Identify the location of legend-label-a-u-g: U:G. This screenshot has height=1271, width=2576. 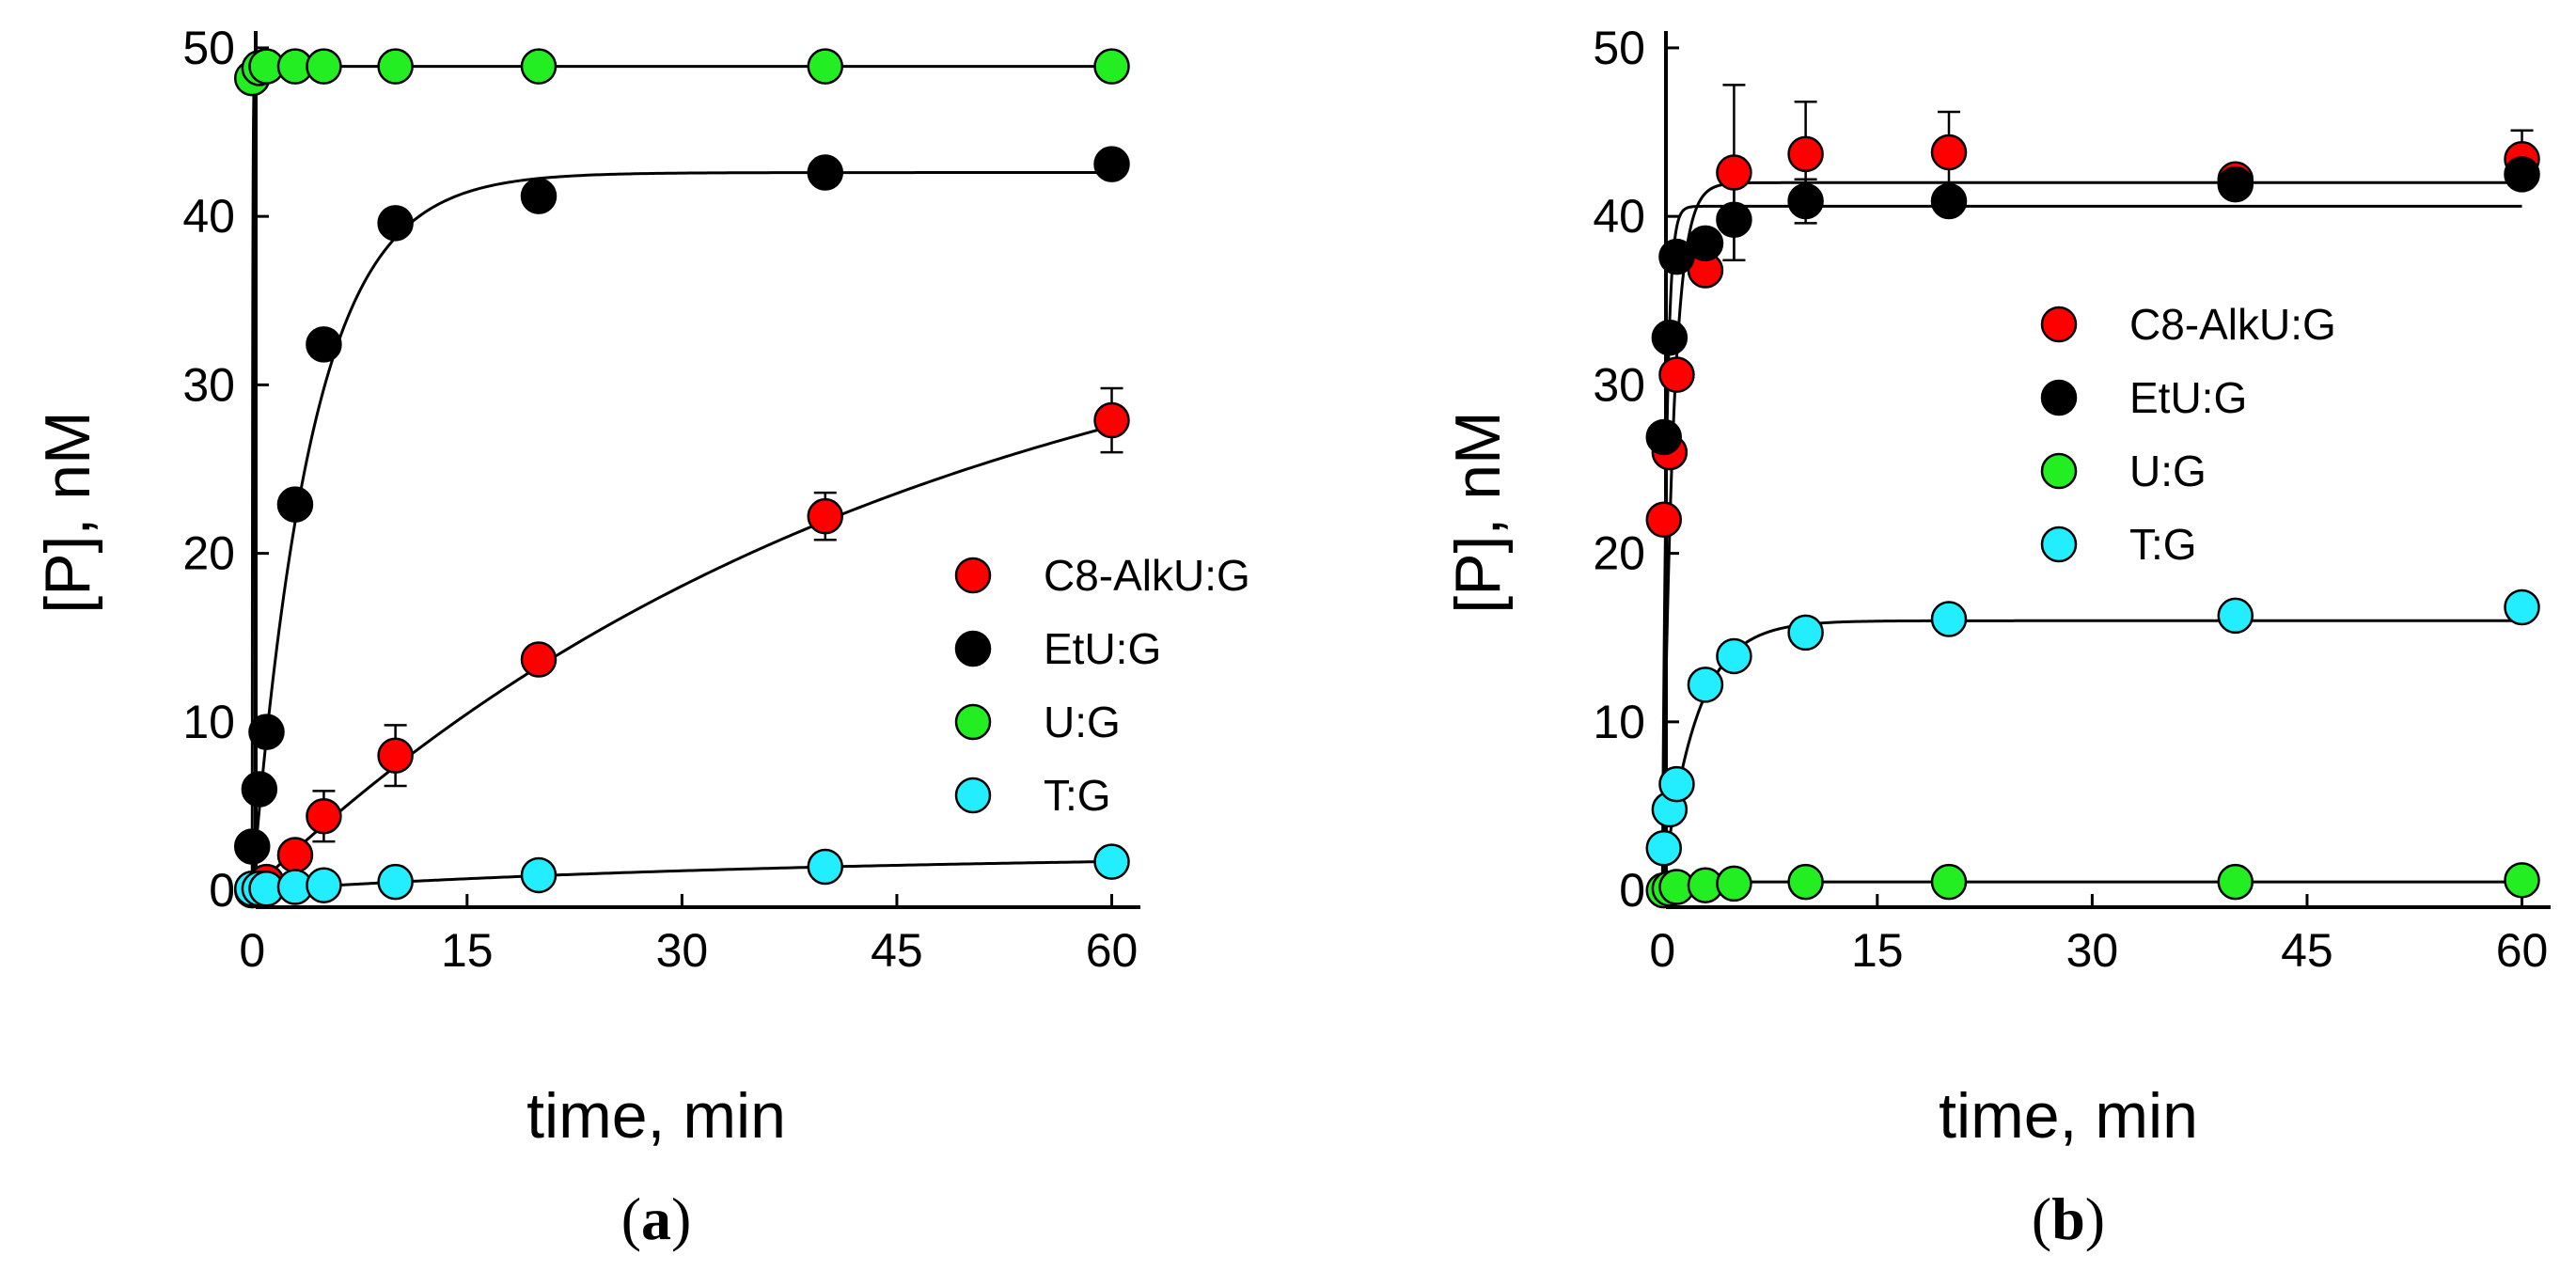
(1083, 722).